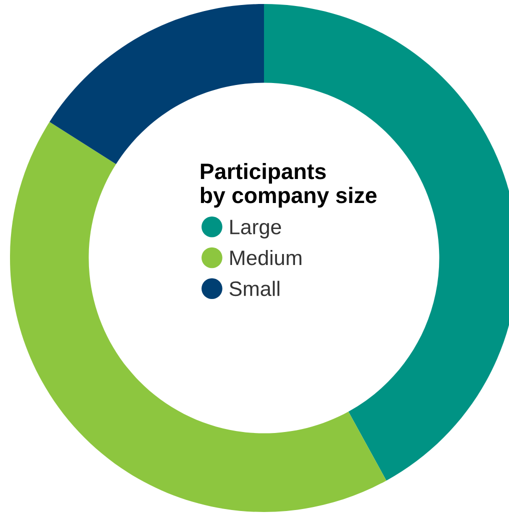 This screenshot has width=509, height=515. Describe the element at coordinates (266, 258) in the screenshot. I see `legend-label: Medium` at that location.